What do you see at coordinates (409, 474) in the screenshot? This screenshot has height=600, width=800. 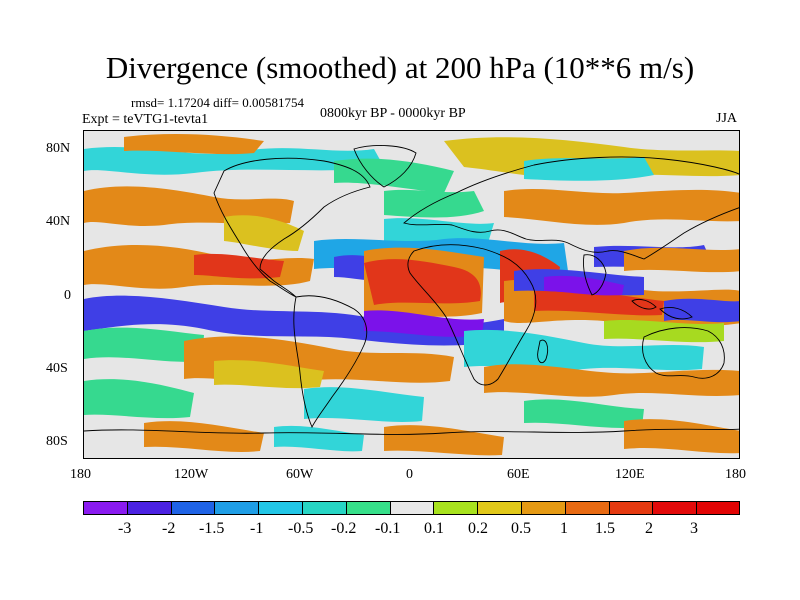 I see `lon-label: 0` at bounding box center [409, 474].